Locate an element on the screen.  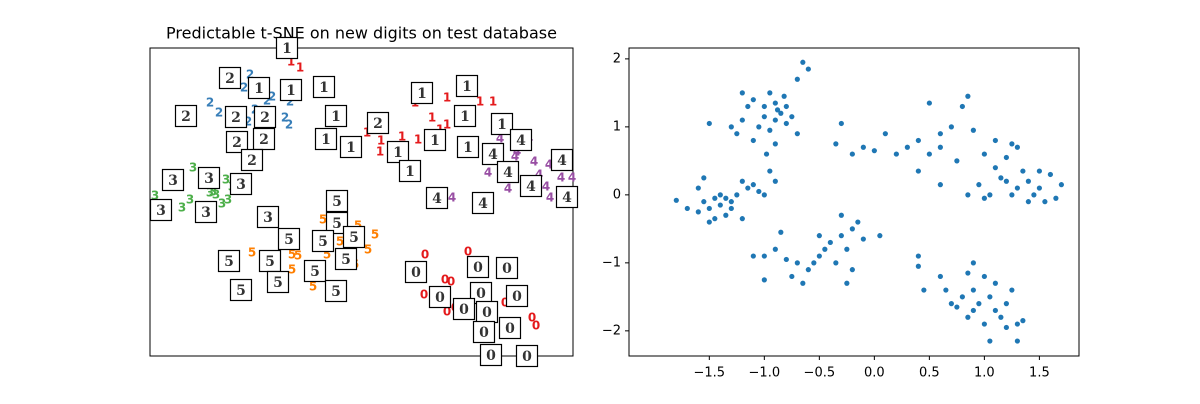
digit-label: 4 is located at coordinates (549, 165).